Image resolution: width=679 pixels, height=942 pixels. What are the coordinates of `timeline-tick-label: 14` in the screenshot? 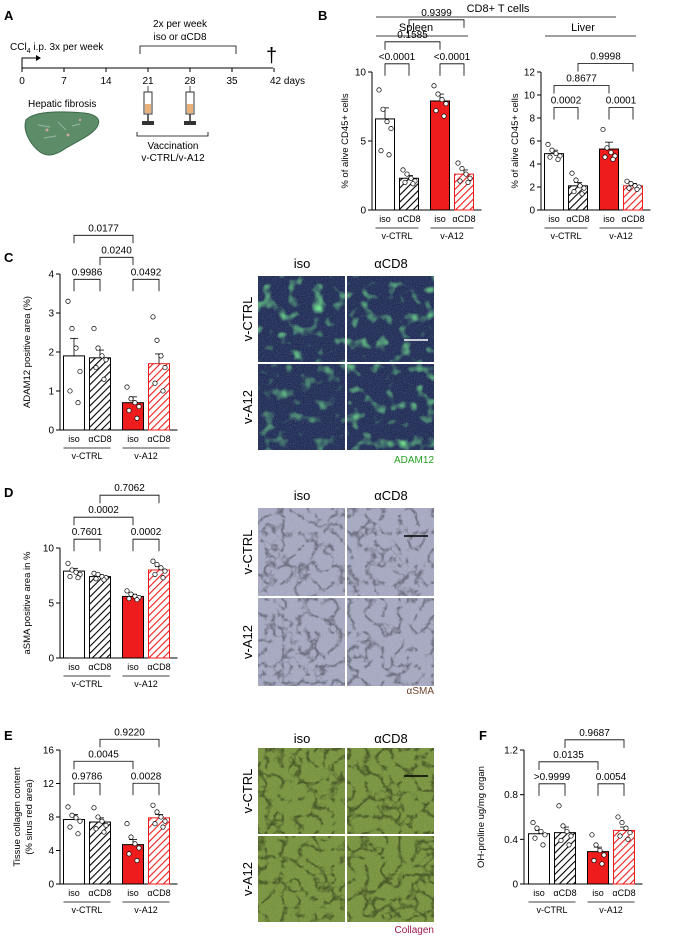 It's located at (106, 81).